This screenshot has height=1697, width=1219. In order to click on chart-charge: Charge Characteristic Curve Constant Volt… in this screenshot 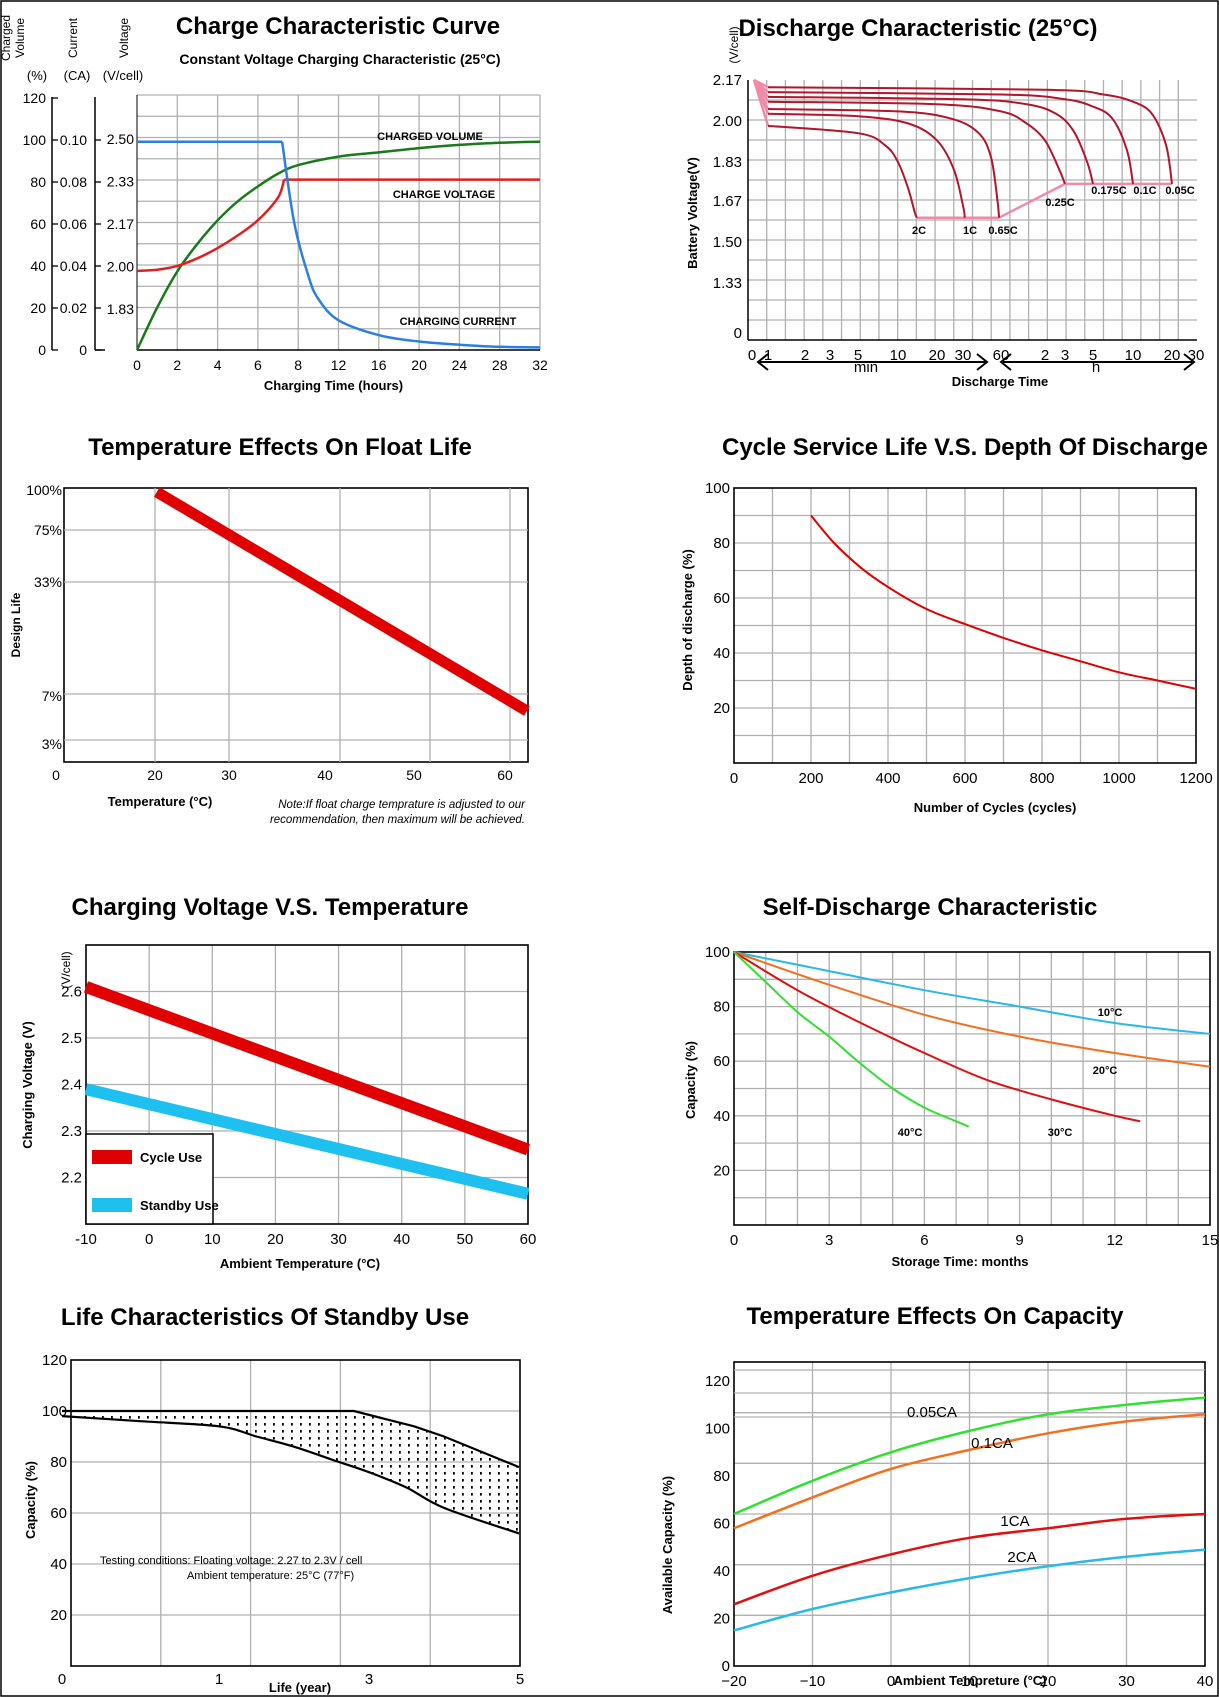, I will do `click(274, 203)`.